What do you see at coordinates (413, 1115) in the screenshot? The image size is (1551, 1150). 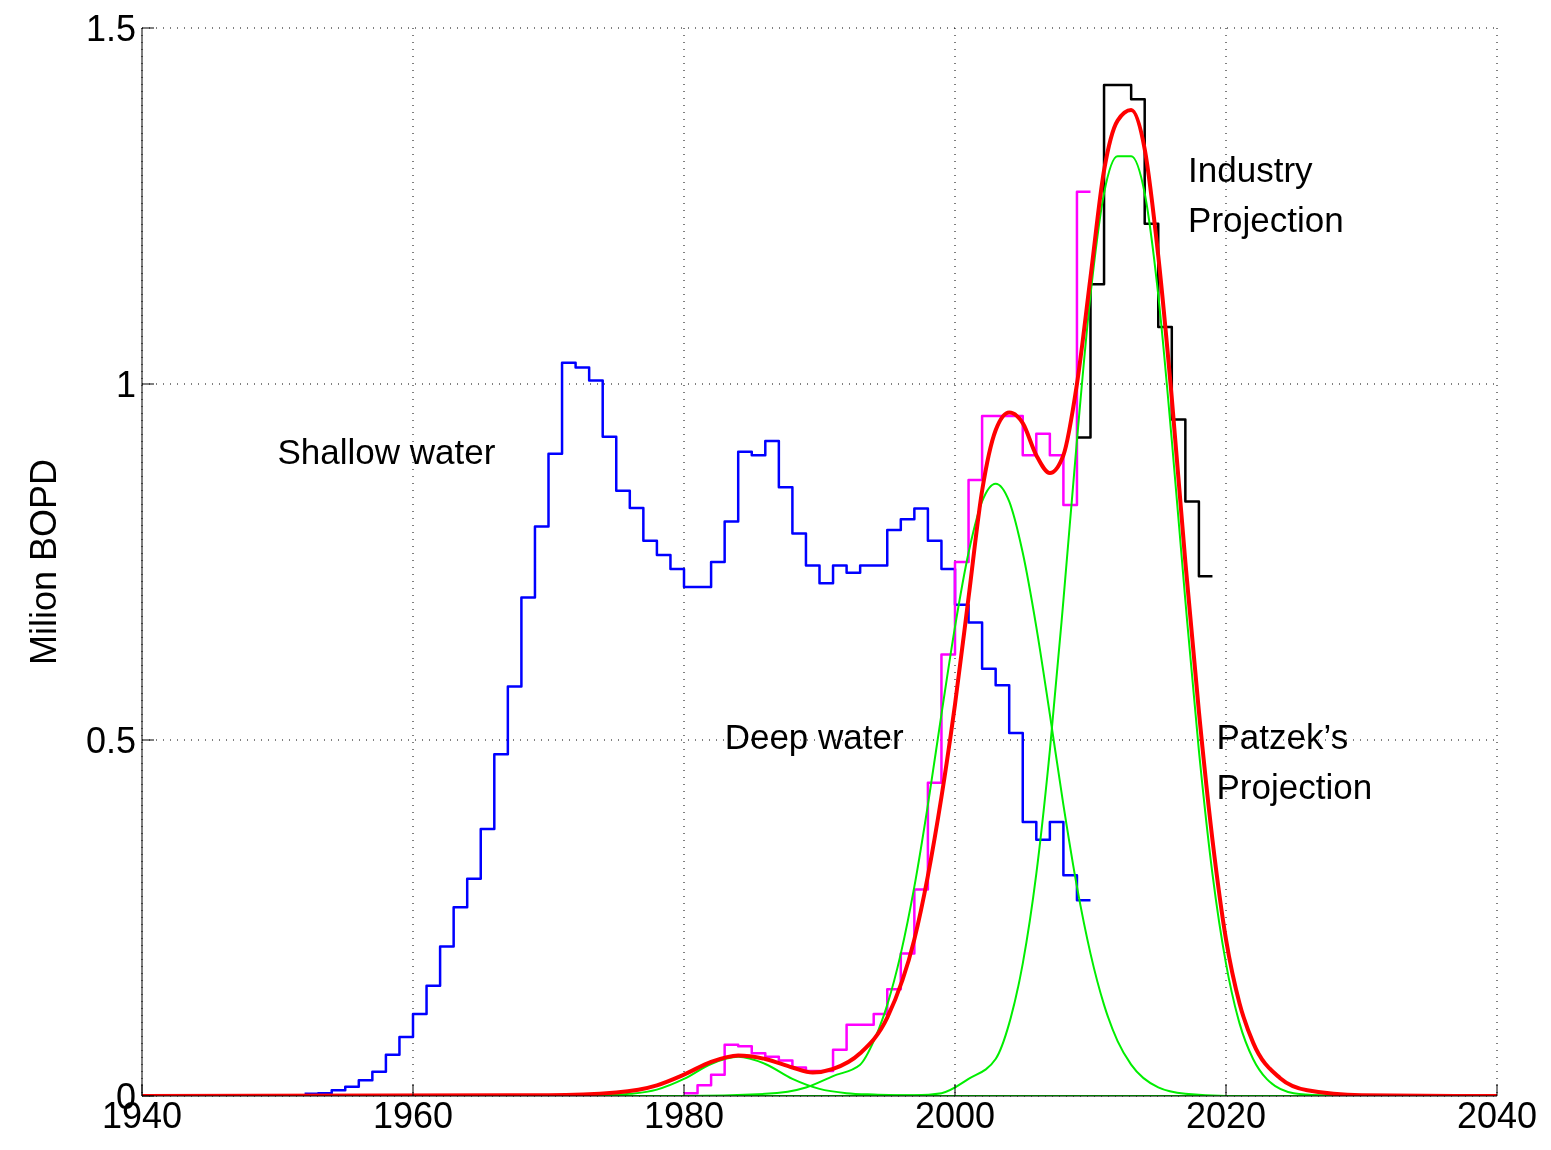 I see `x-tick-label: 1960` at bounding box center [413, 1115].